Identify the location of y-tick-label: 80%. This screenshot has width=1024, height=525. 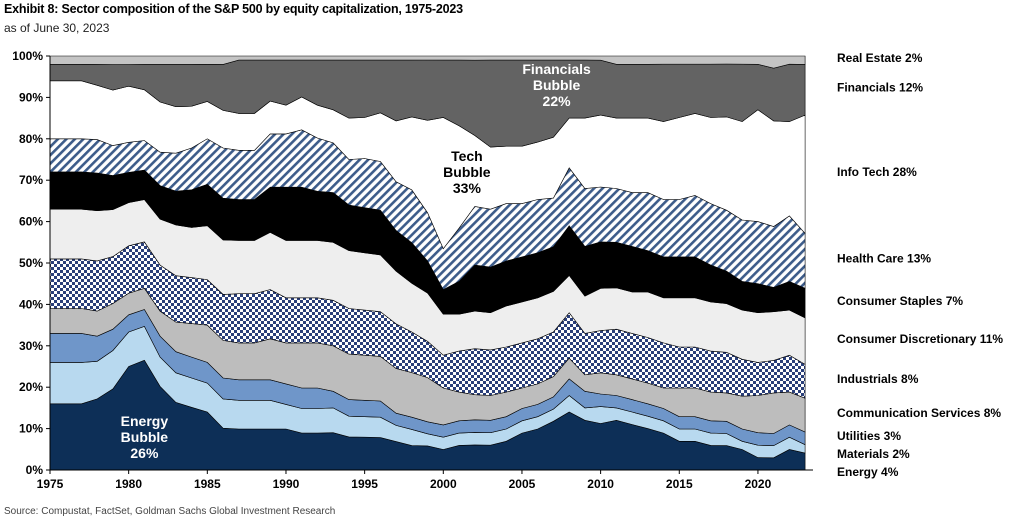
(31, 139).